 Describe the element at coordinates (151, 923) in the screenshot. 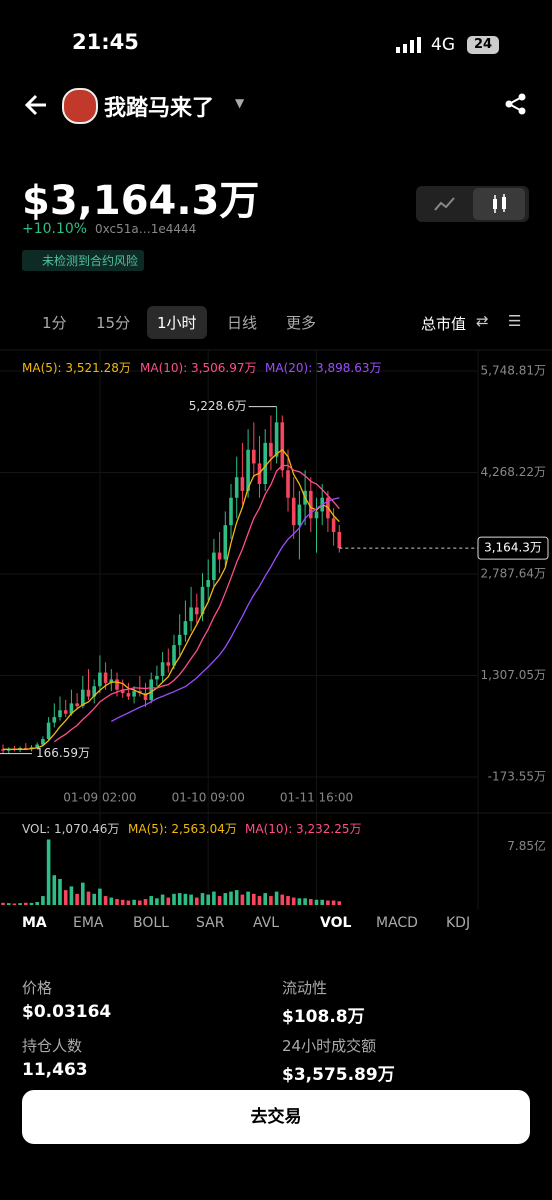

I see `indicator-tab: BOLL` at that location.